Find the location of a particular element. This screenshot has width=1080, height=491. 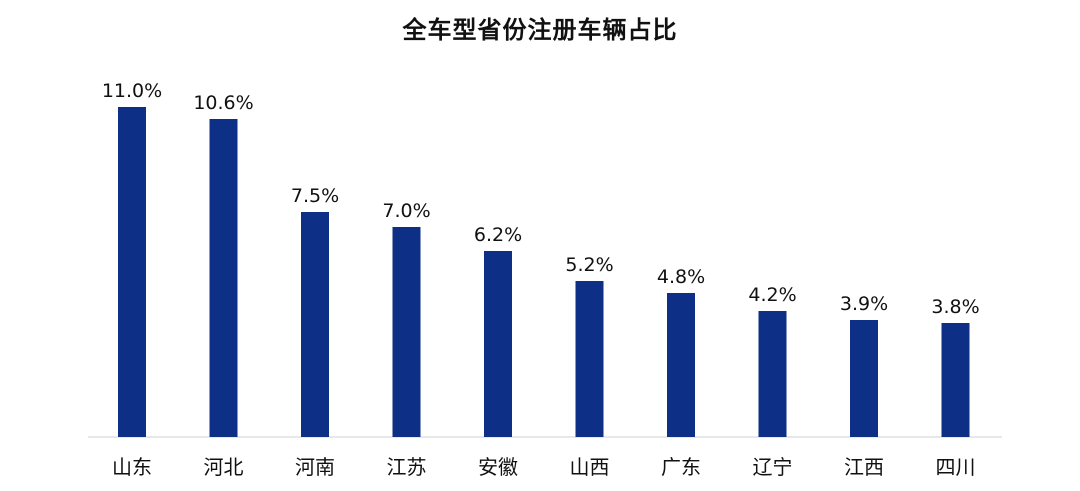

data-label-7: 4.2% is located at coordinates (772, 295).